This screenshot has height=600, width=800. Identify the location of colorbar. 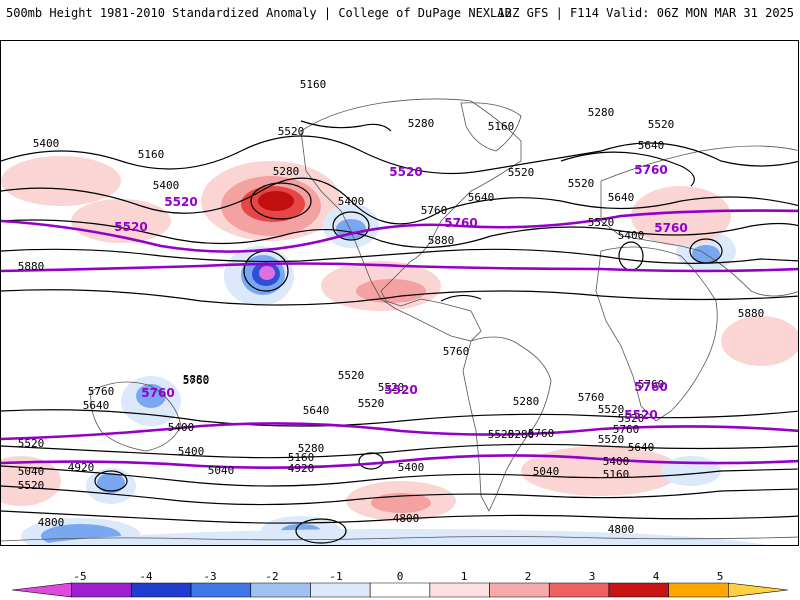
(400, 590).